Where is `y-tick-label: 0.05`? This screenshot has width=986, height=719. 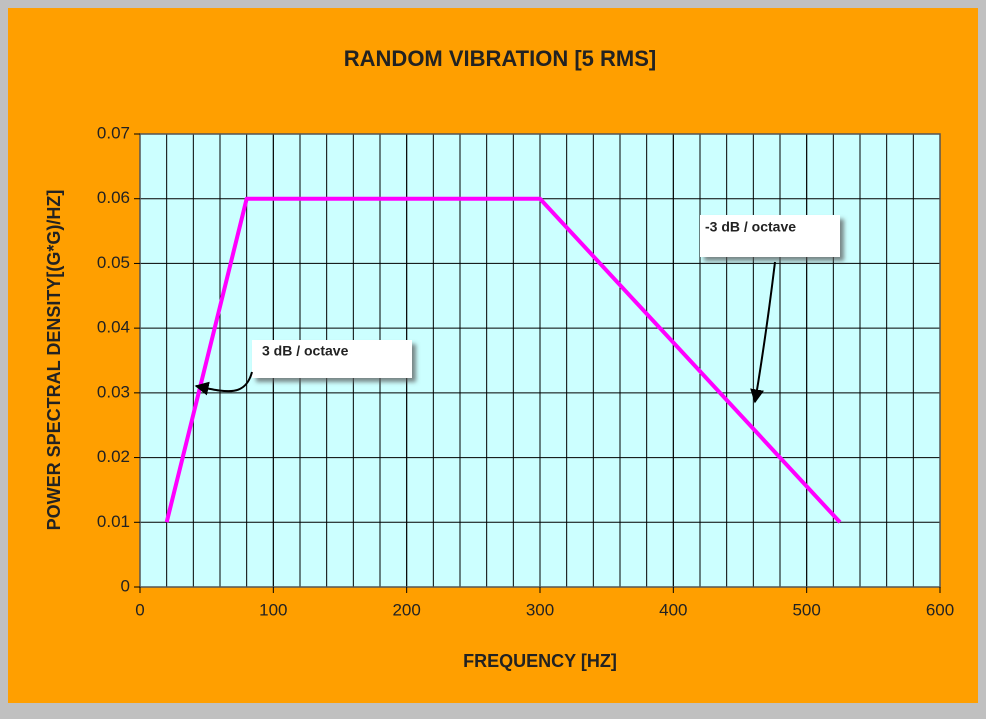
y-tick-label: 0.05 is located at coordinates (113, 262).